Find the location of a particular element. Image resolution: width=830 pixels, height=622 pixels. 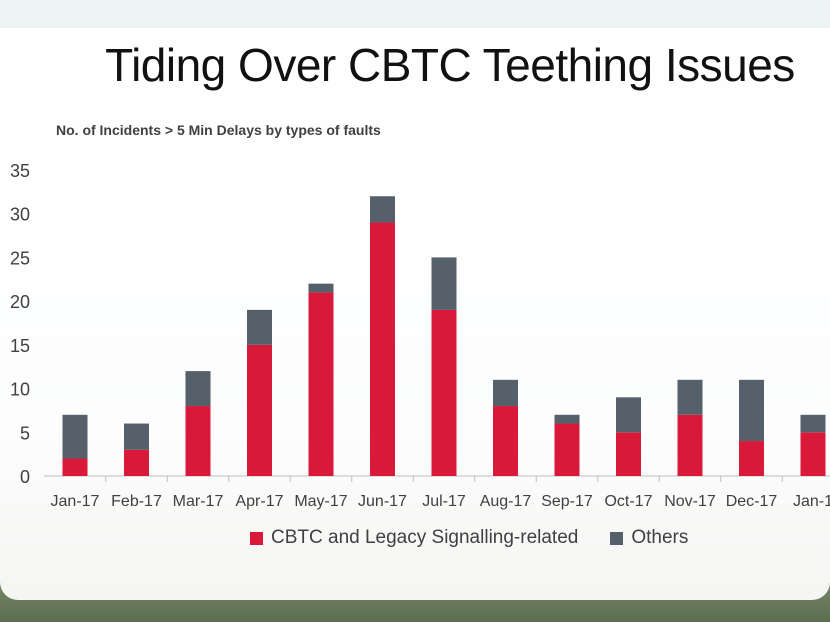

x-tick-label: Jun-17 is located at coordinates (382, 501).